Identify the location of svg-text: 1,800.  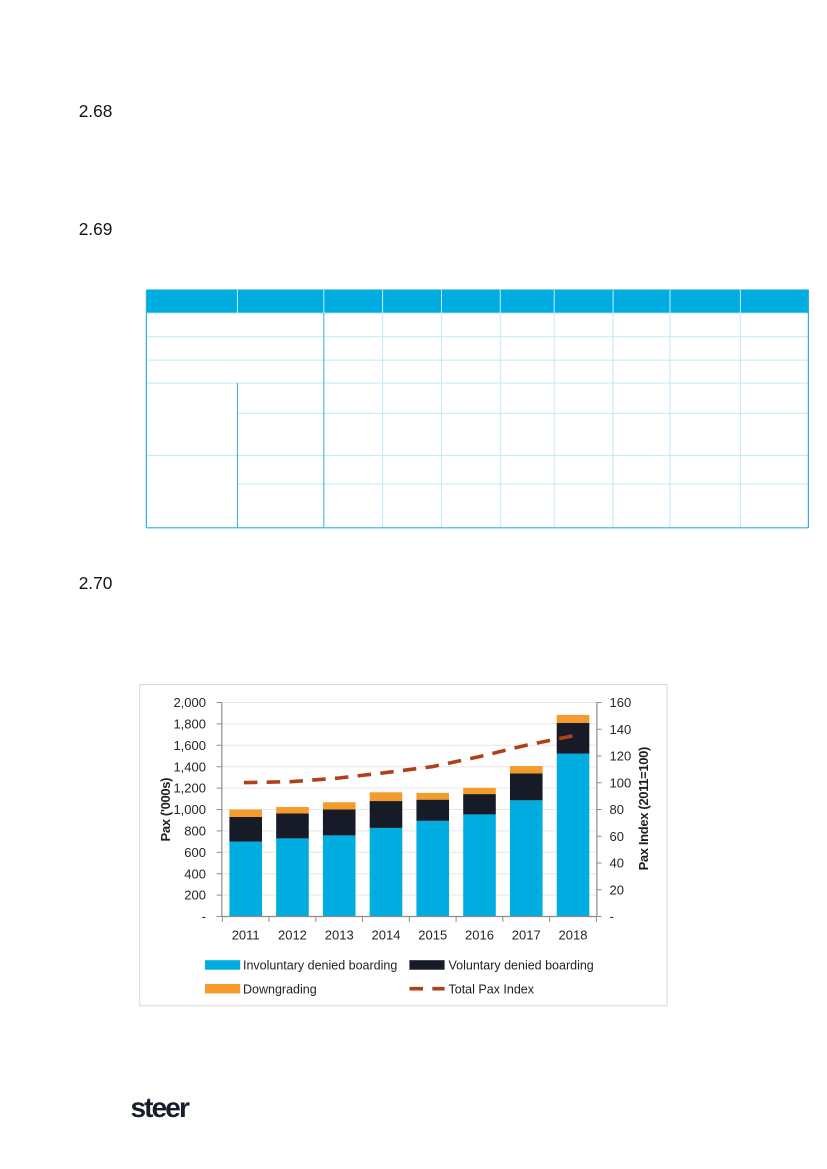
(189, 724).